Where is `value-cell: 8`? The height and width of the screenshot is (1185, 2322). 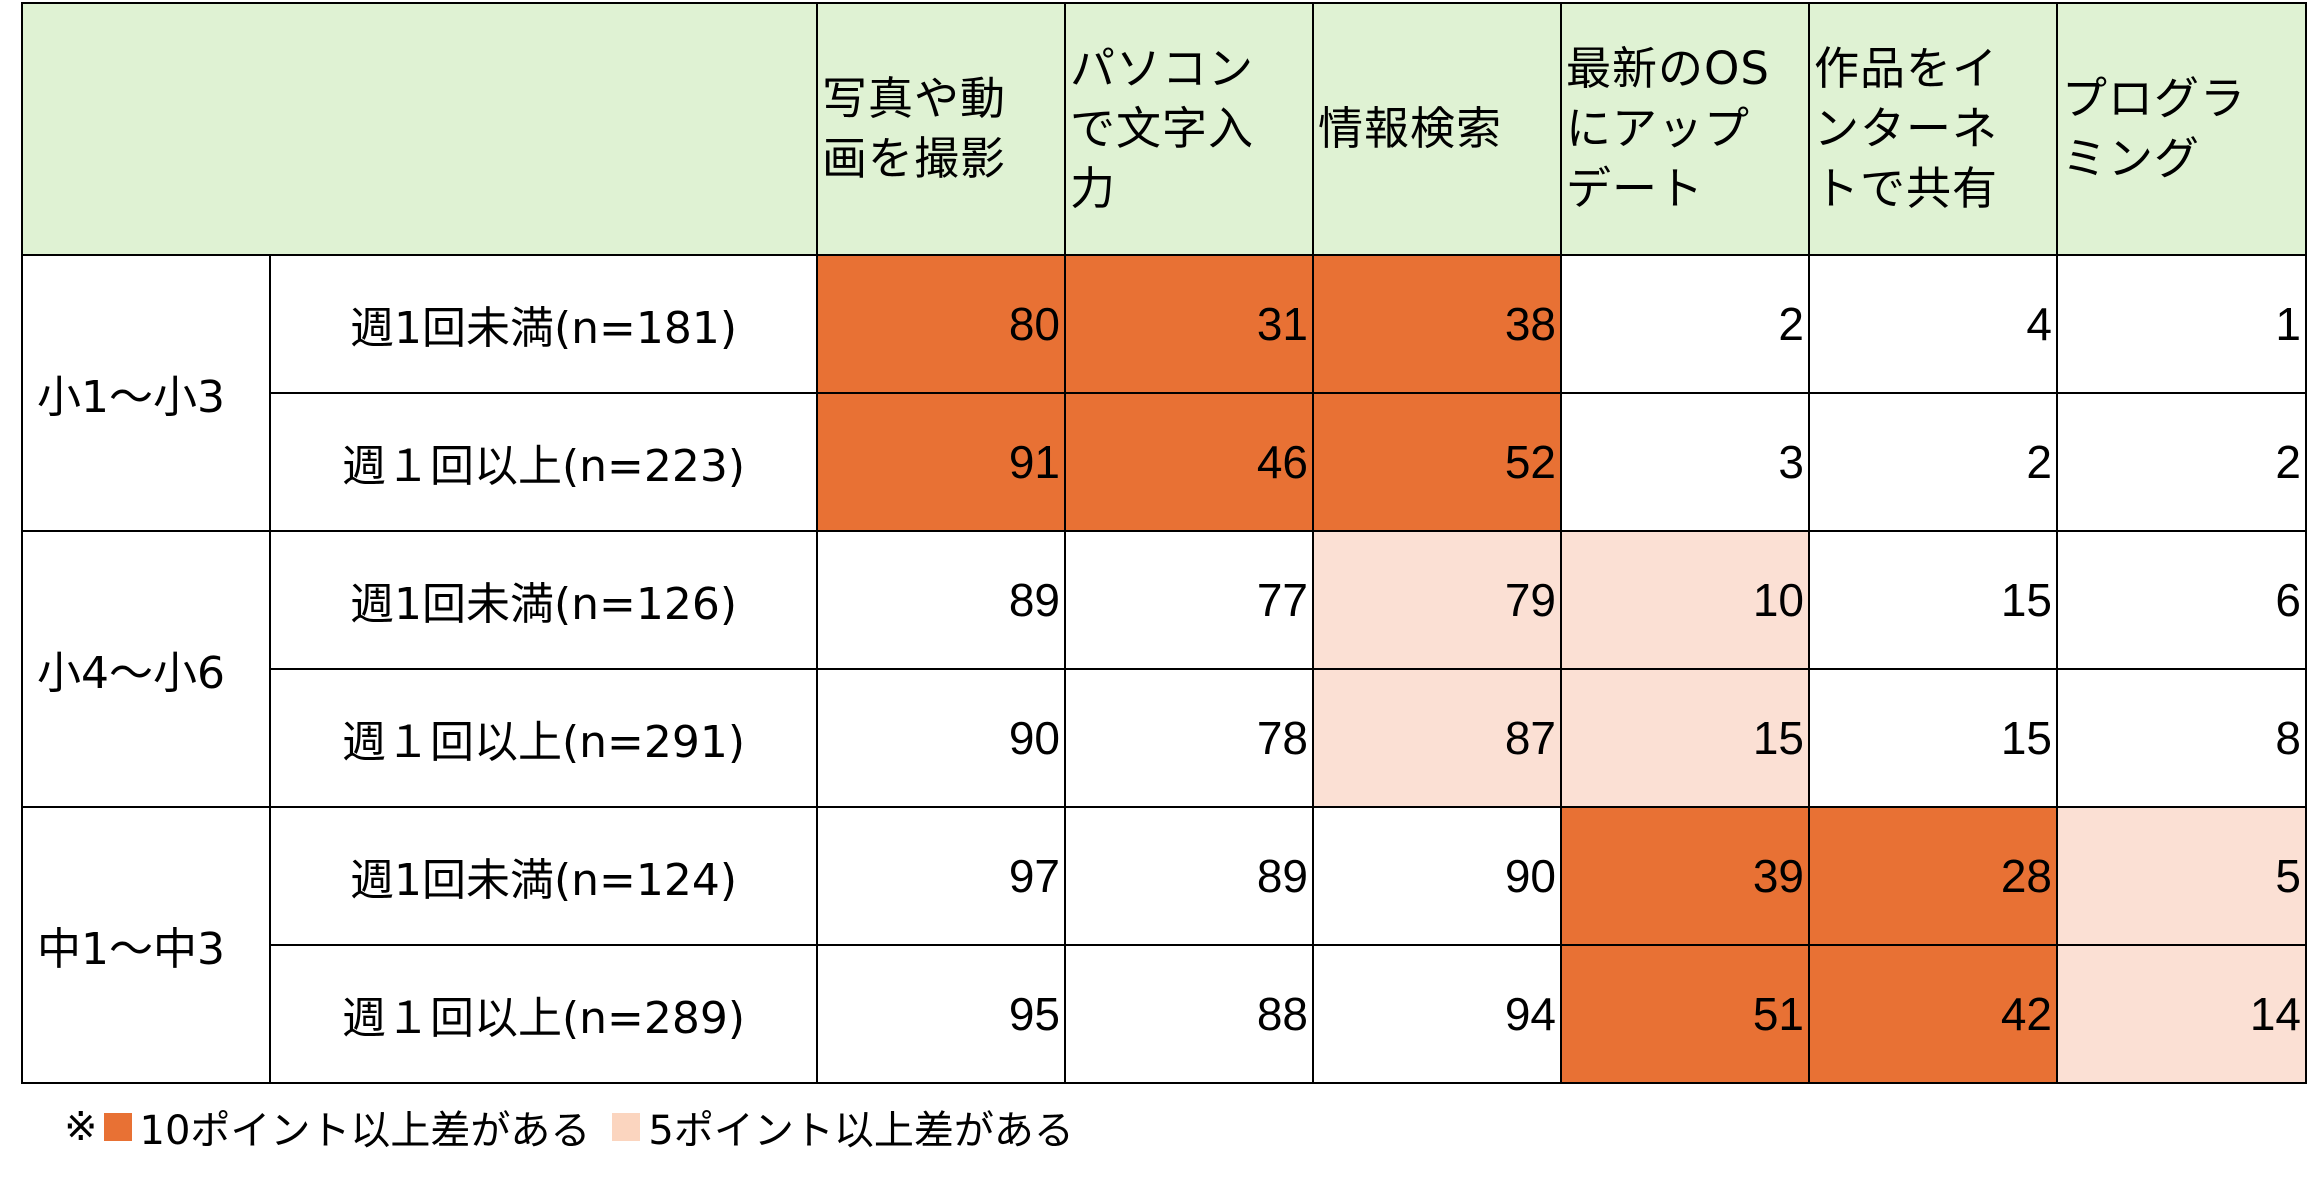
value-cell: 8 is located at coordinates (2181, 738).